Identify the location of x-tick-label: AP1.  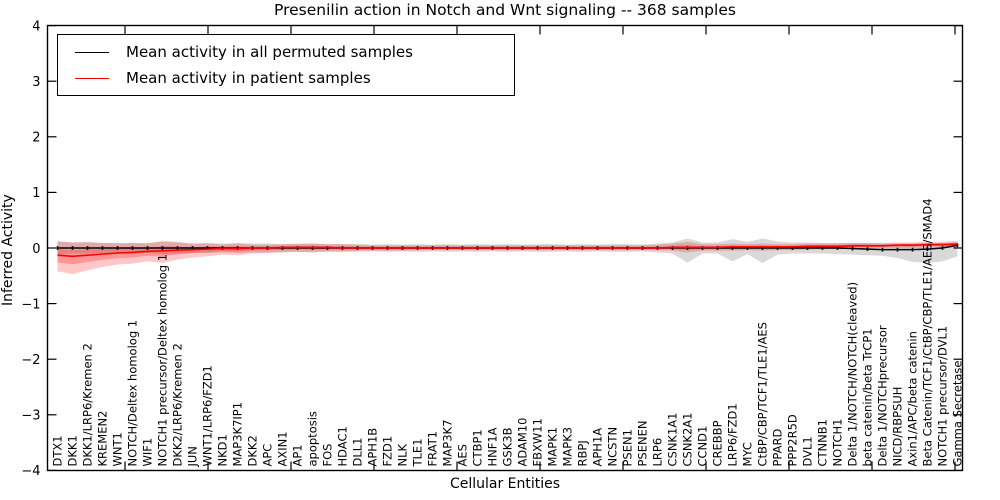
(298, 455).